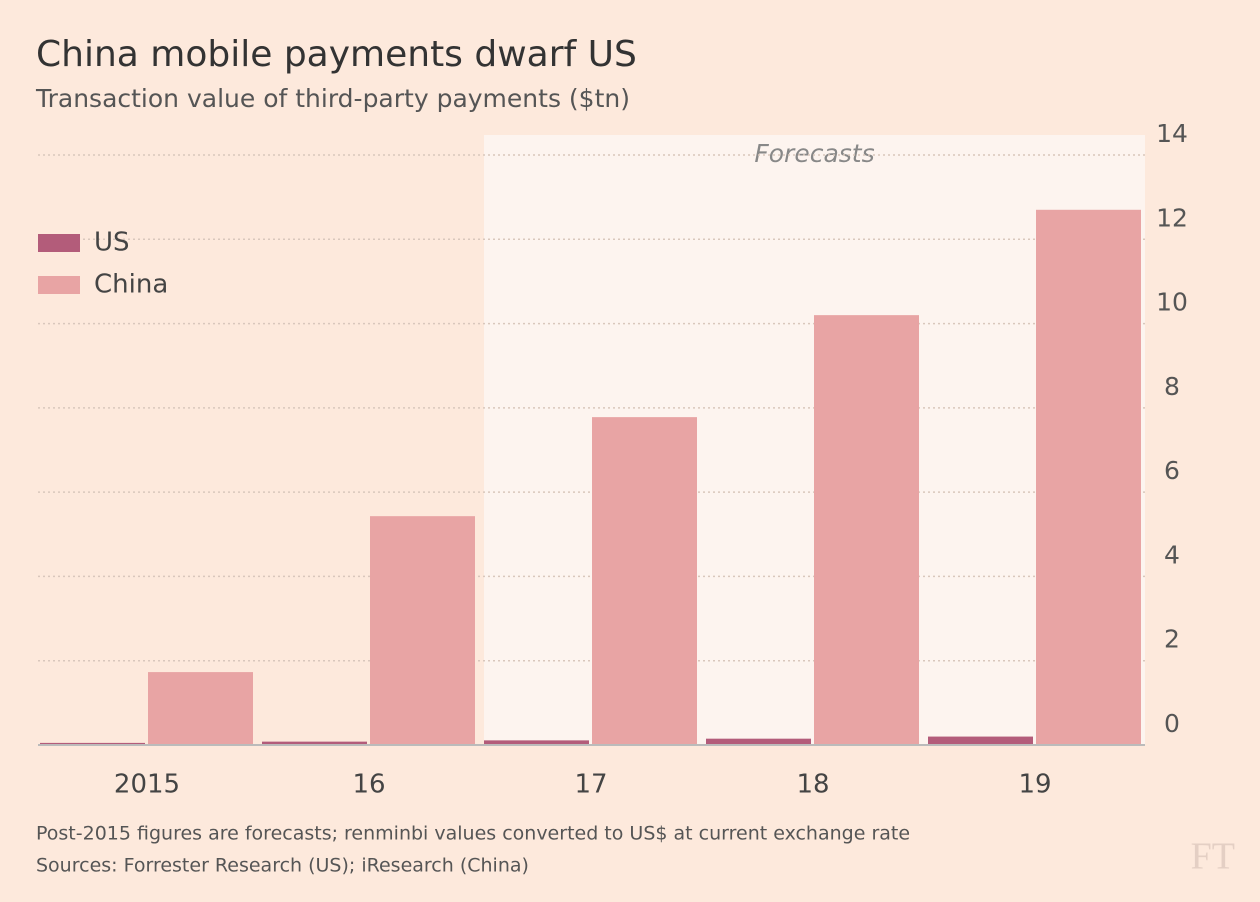 The height and width of the screenshot is (902, 1260). What do you see at coordinates (368, 785) in the screenshot?
I see `x-tick-label: 16` at bounding box center [368, 785].